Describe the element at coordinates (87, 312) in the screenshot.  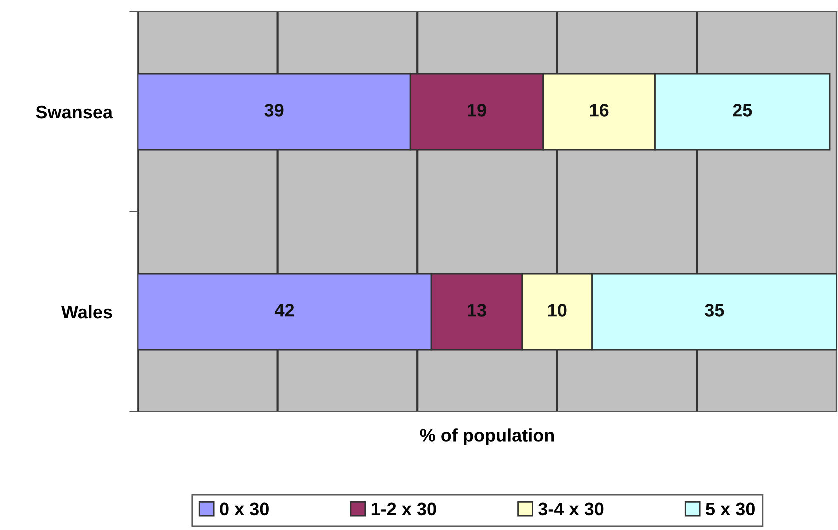
I see `y-tick-label: Wales` at that location.